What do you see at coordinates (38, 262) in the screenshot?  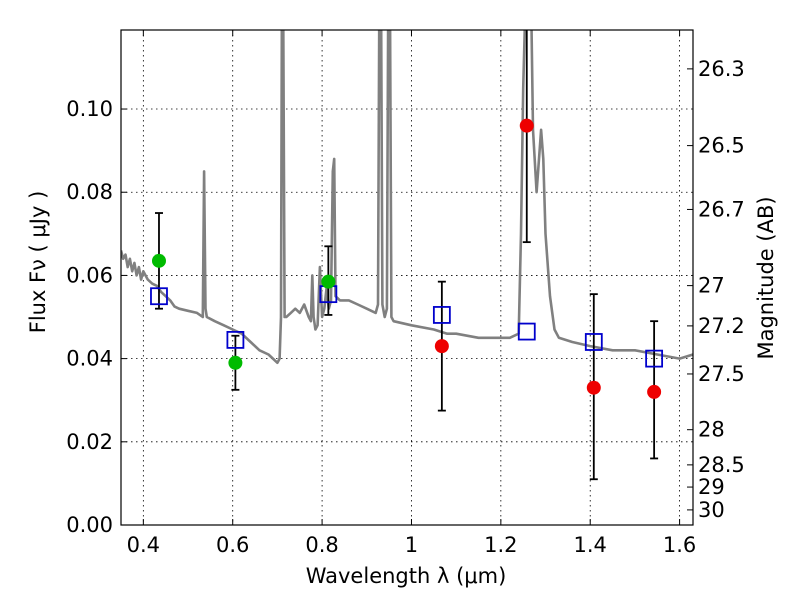 I see `y-axis-label: Flux Fν ( μJy )` at bounding box center [38, 262].